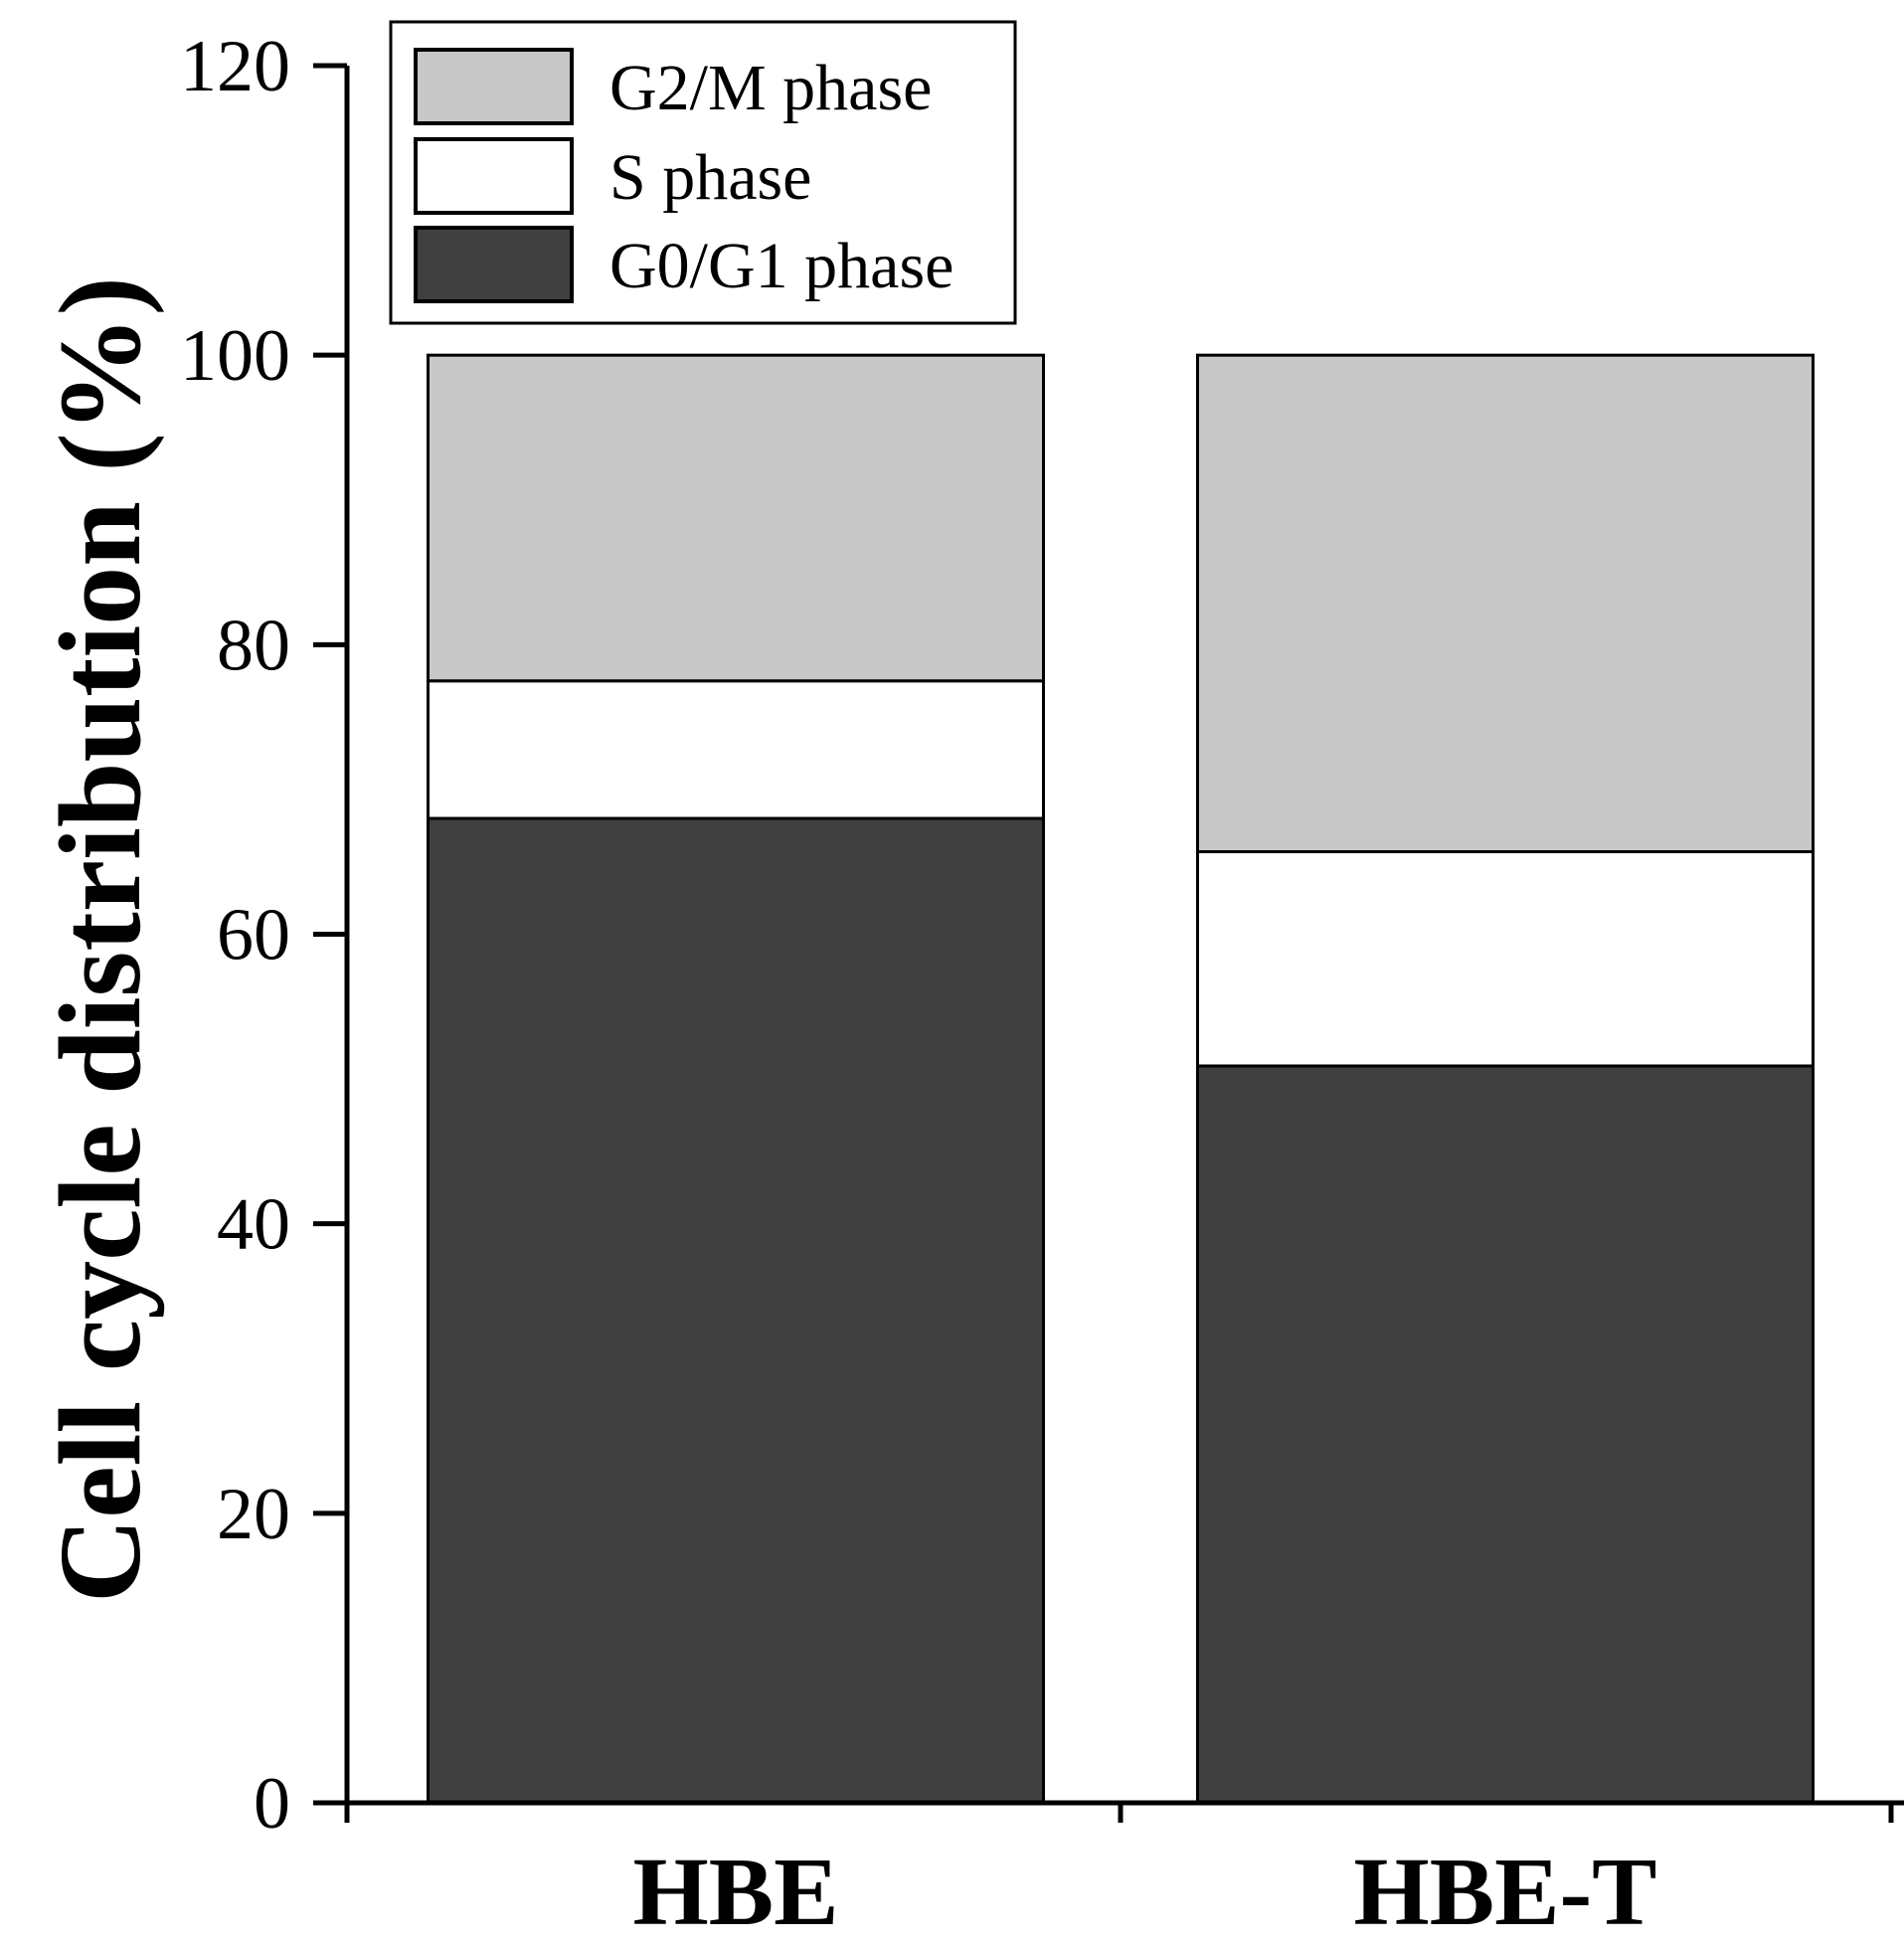 Image resolution: width=1904 pixels, height=1948 pixels. Describe the element at coordinates (1505, 1435) in the screenshot. I see `bar-hbe-t-g0-g1` at that location.